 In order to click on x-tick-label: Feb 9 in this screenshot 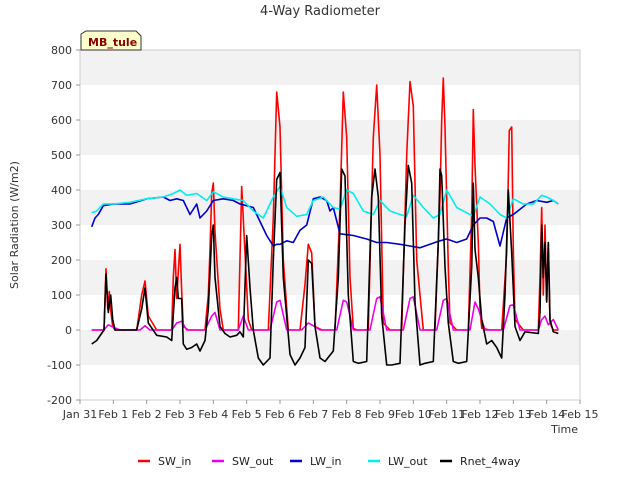, I will do `click(380, 414)`.